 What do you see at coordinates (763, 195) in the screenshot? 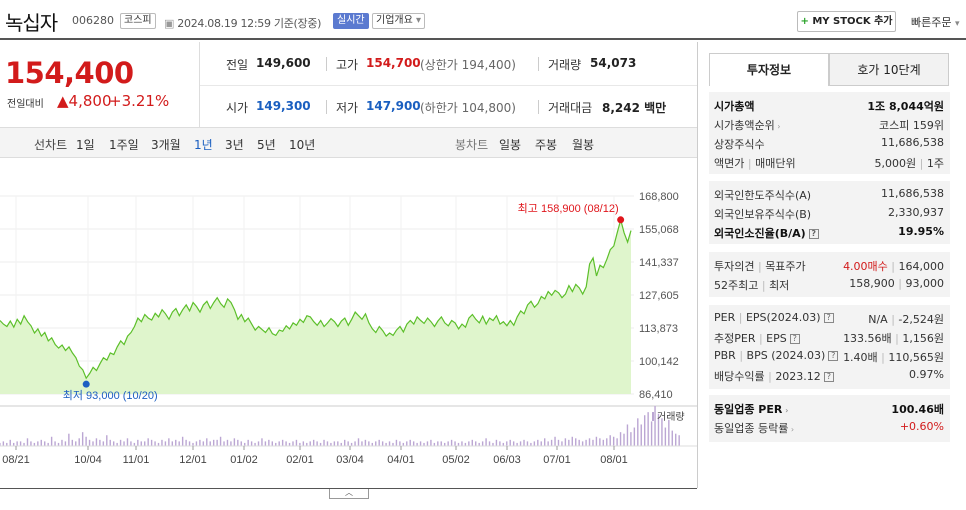
I see `info-label-text: 외국인한도주식수(A)` at bounding box center [763, 195].